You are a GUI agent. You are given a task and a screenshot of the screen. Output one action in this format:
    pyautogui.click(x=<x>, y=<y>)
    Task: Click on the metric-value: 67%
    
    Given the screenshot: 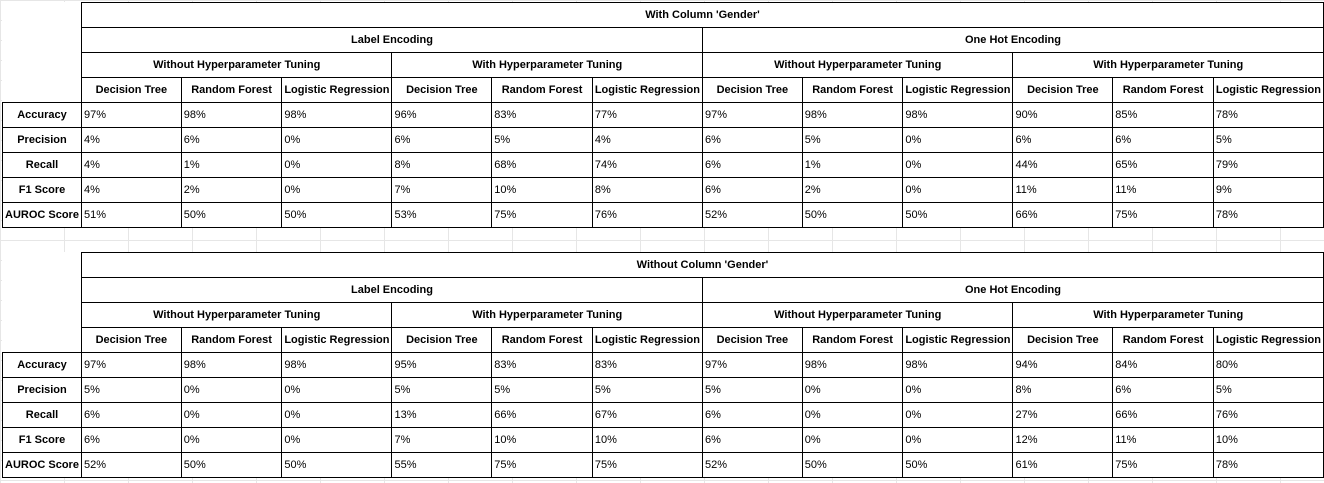 What is the action you would take?
    pyautogui.click(x=647, y=415)
    